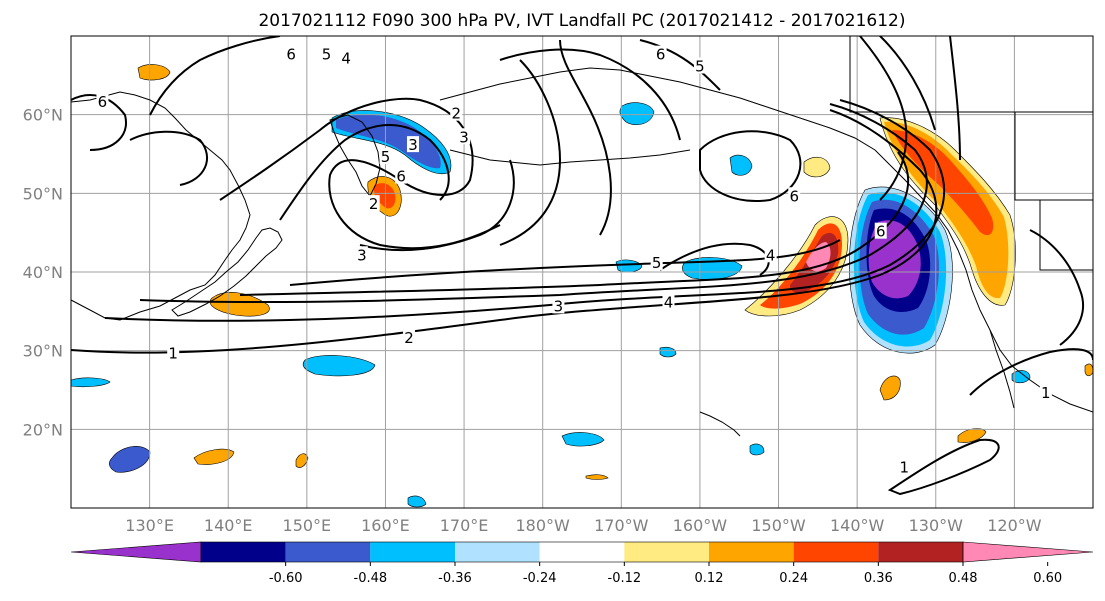 Image resolution: width=1105 pixels, height=601 pixels. I want to click on lat-tick-label: 30°N, so click(43, 351).